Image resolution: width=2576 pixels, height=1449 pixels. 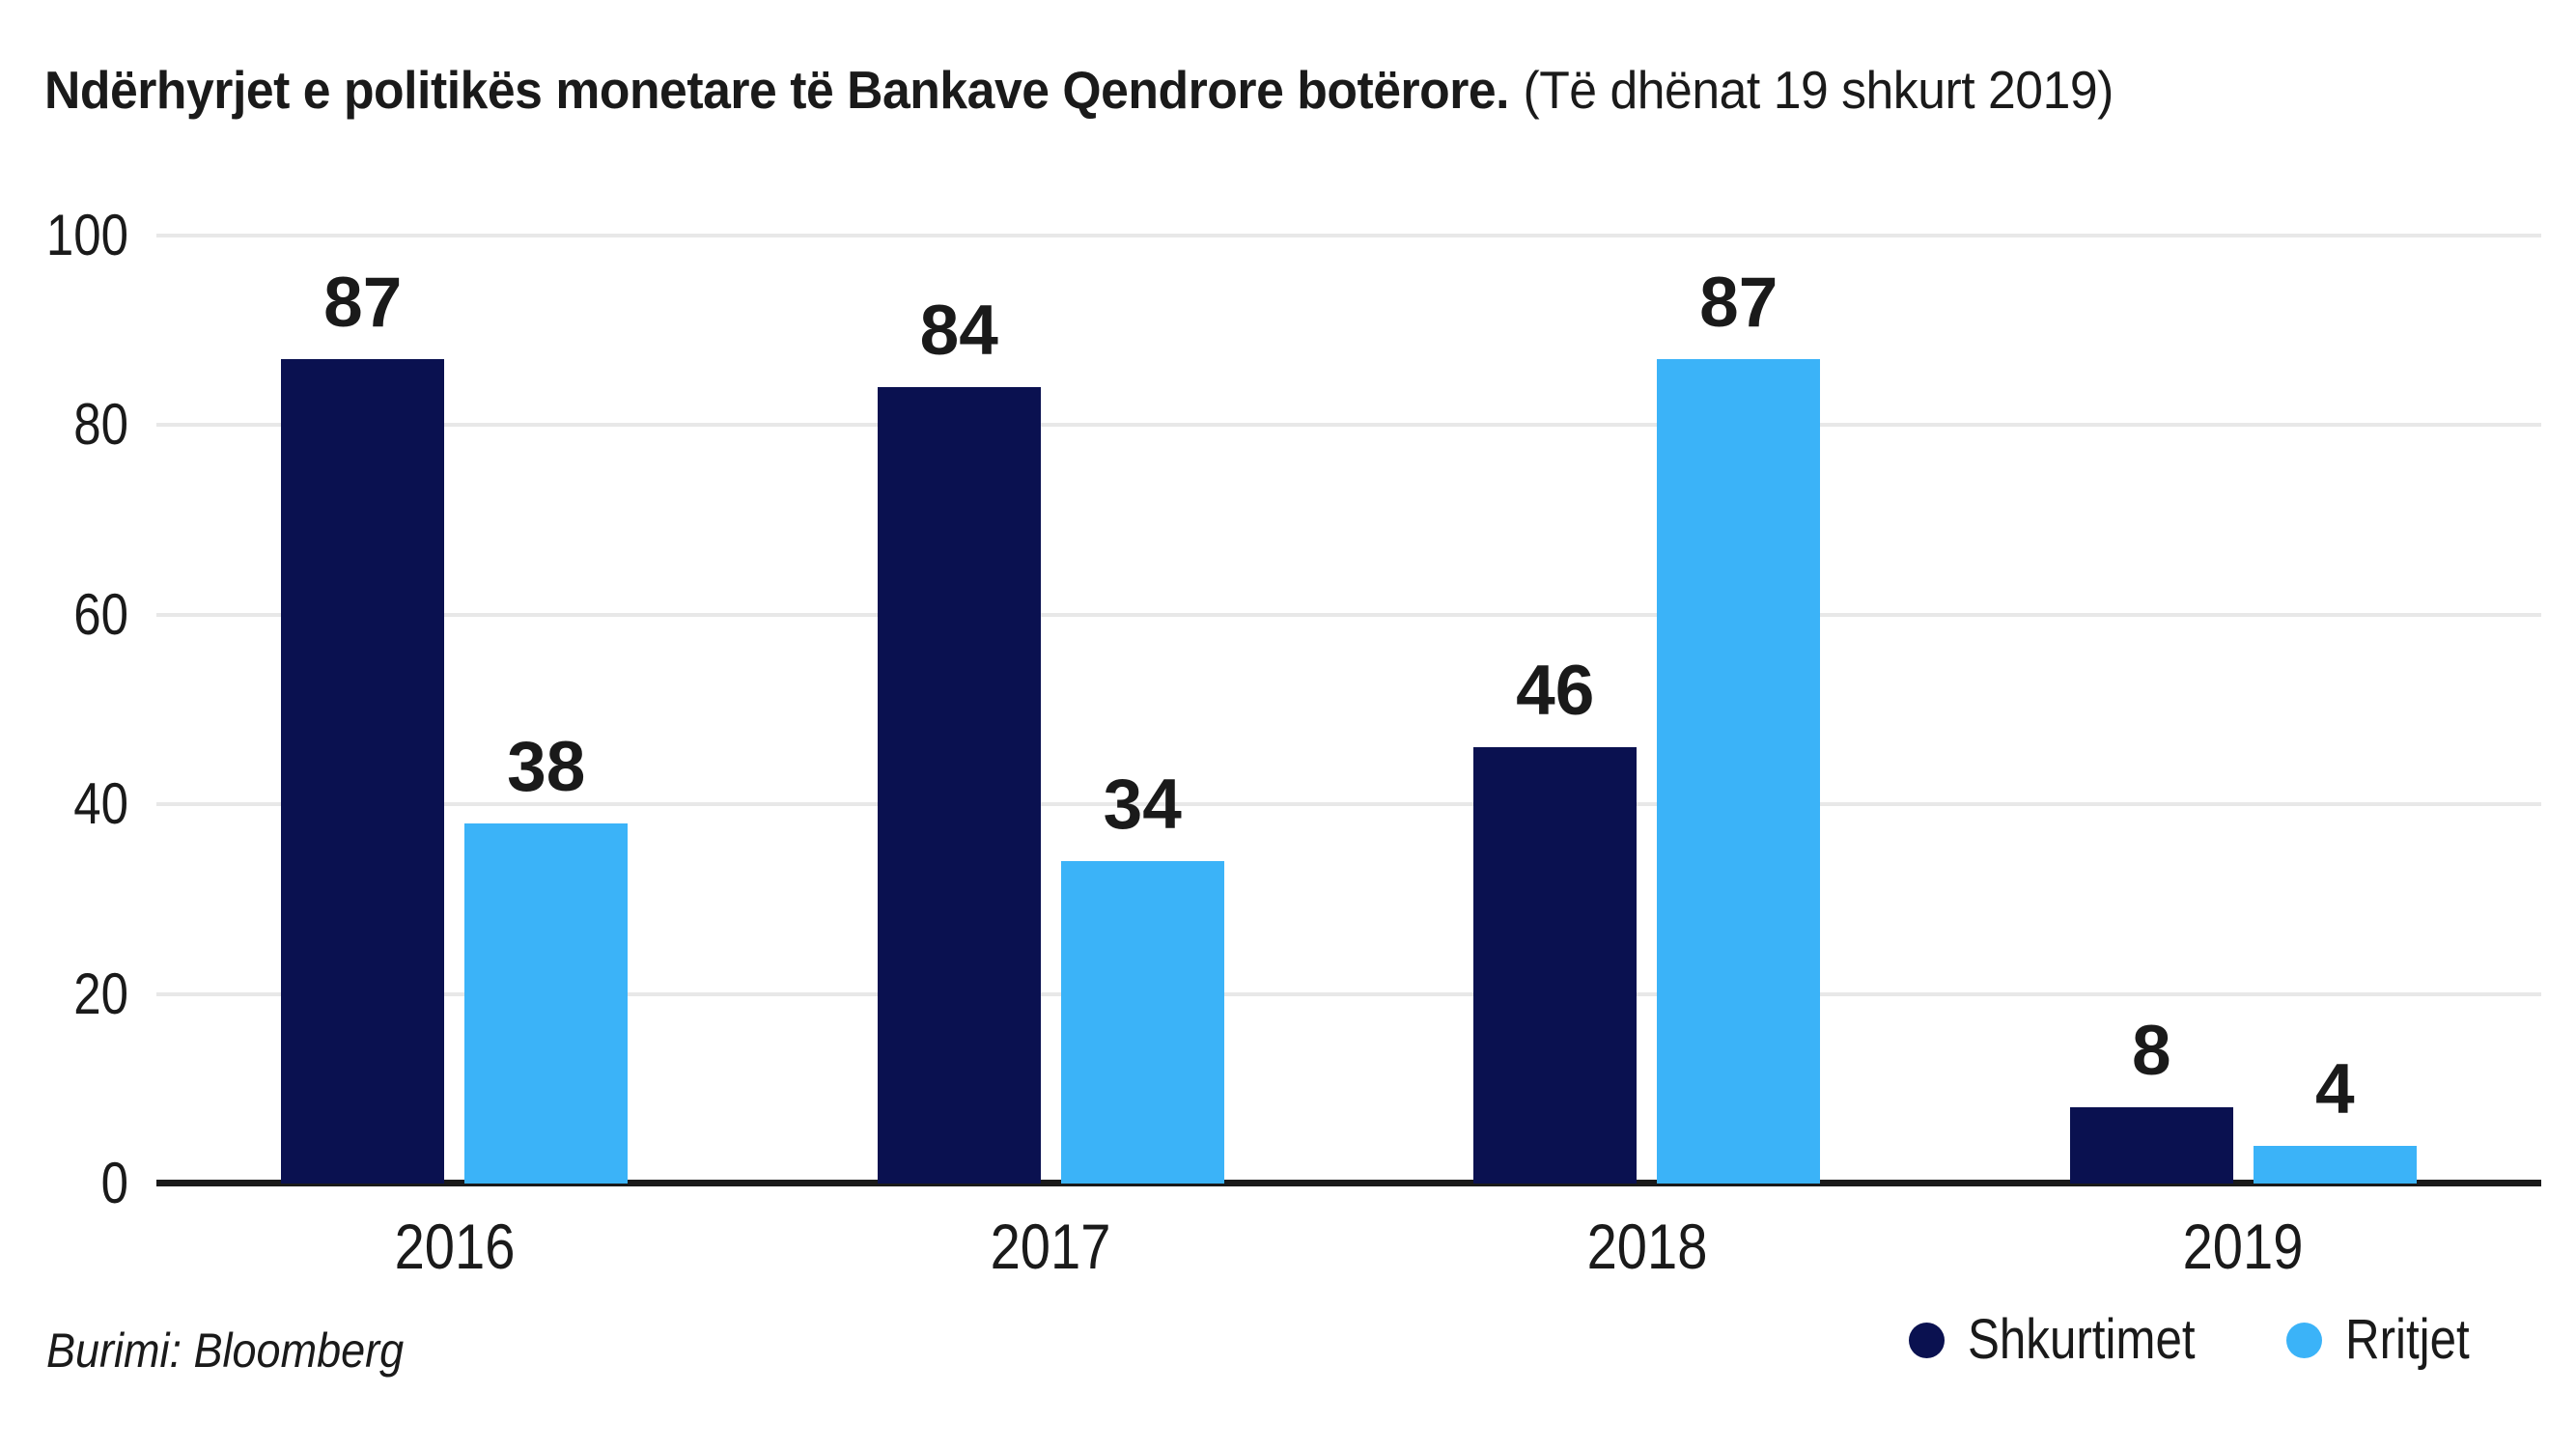 I want to click on bar-shkurtimet-2016, so click(x=363, y=771).